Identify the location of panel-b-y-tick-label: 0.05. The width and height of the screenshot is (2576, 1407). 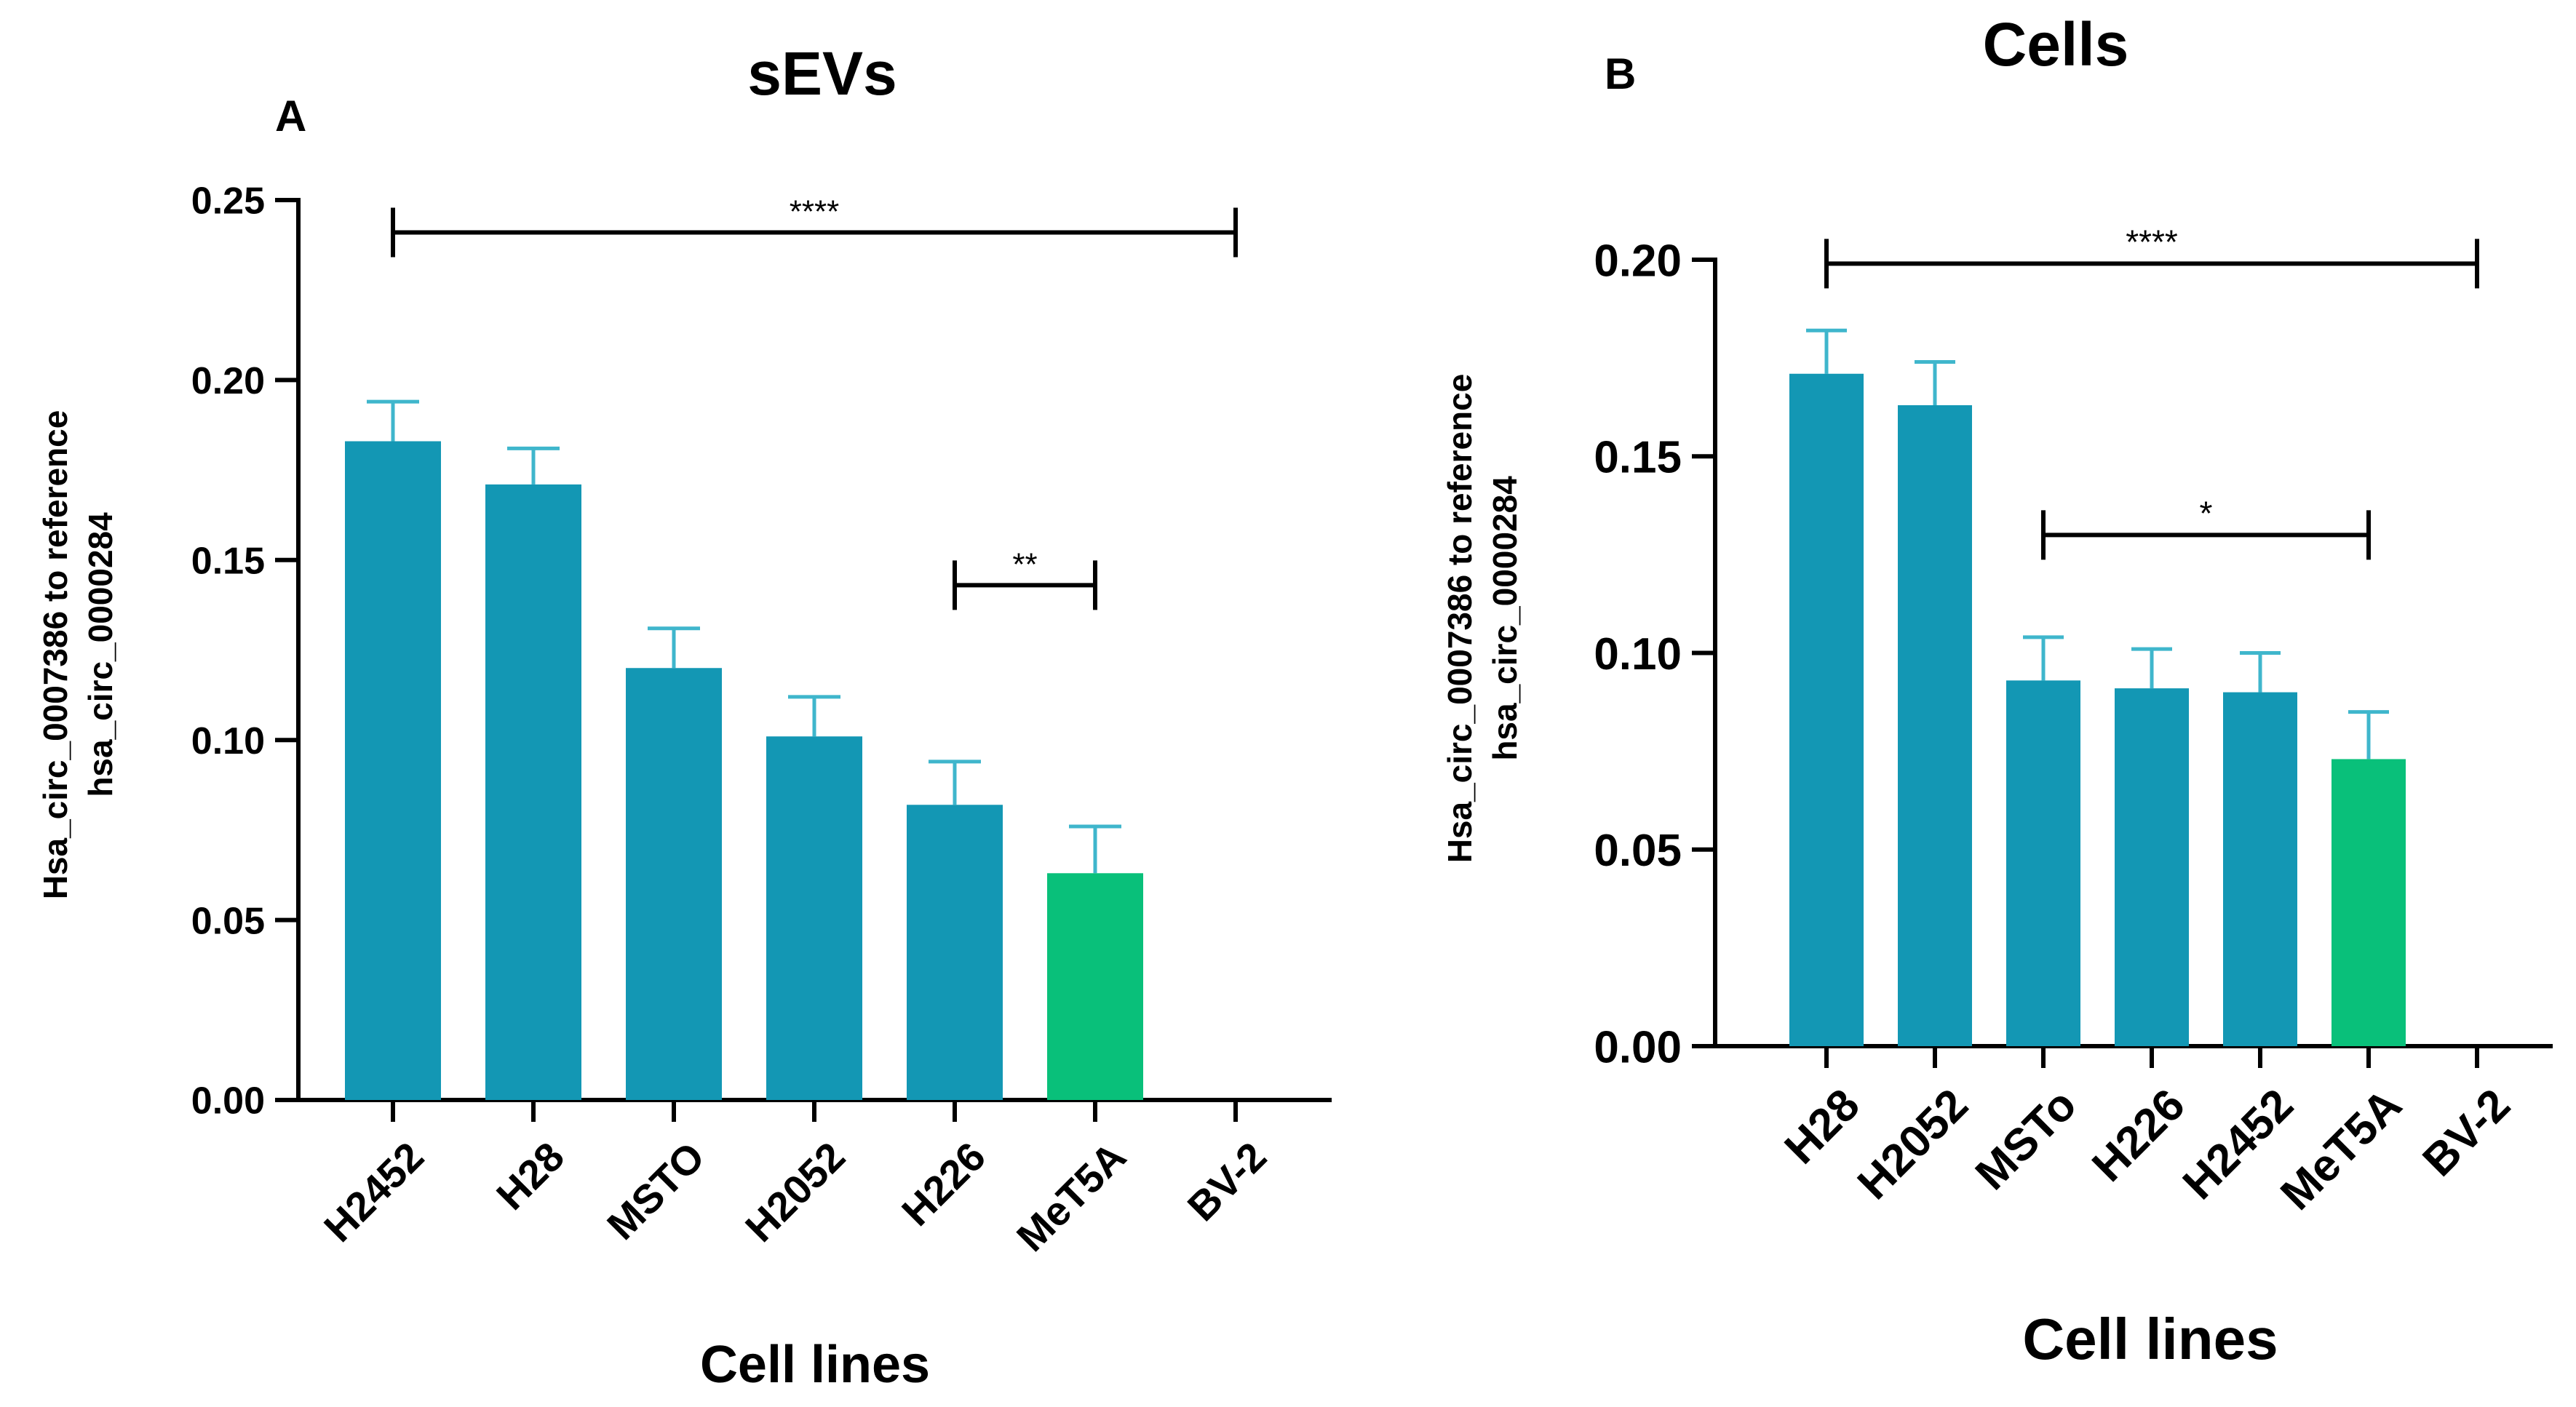
(1638, 851).